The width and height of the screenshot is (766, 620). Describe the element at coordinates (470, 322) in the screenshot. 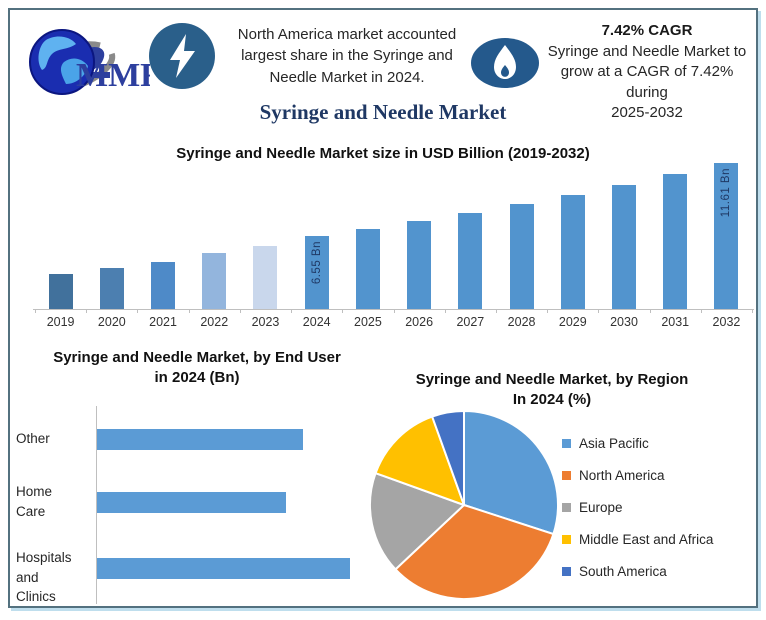

I see `x-label-2027: 2027` at that location.